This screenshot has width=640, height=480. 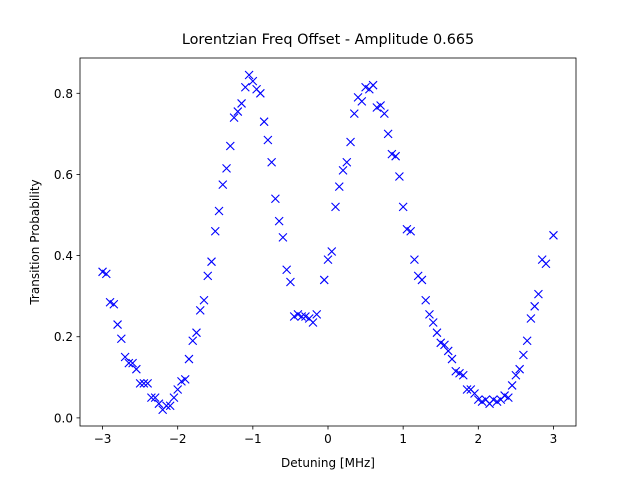 I want to click on x-tick-label: 3, so click(x=554, y=439).